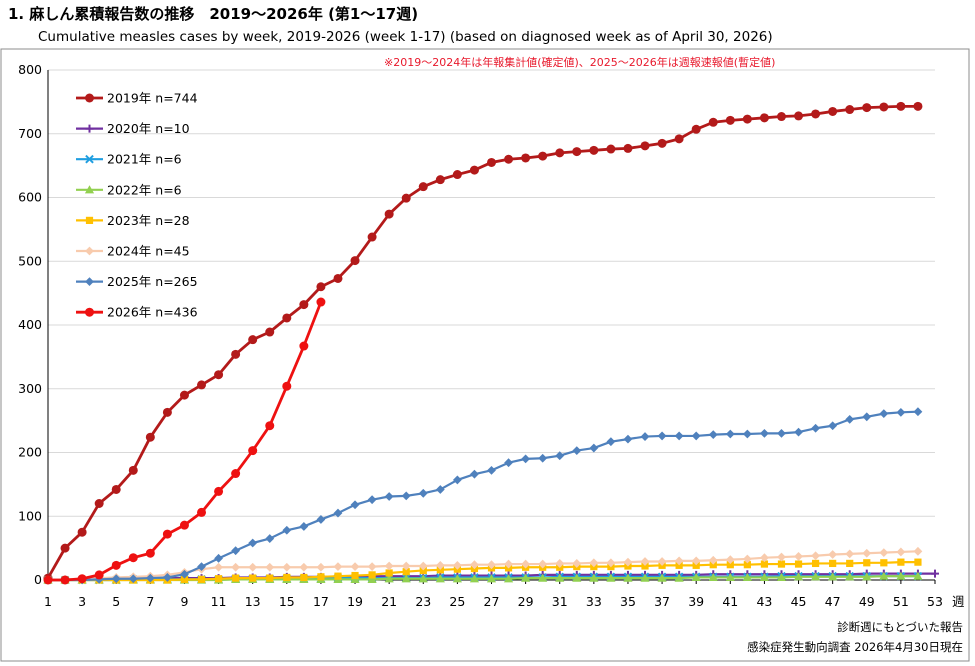  What do you see at coordinates (560, 601) in the screenshot?
I see `x-tick-label: 31` at bounding box center [560, 601].